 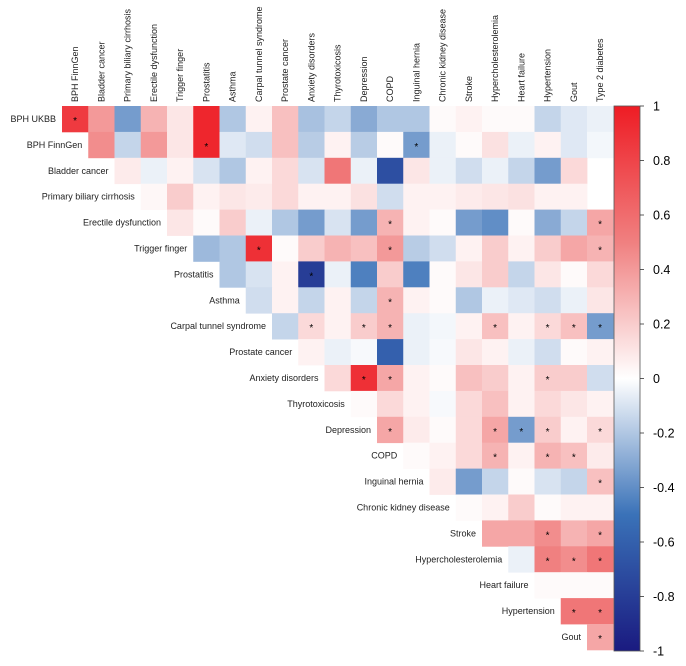 I want to click on colorbar-tick-label: -0.6, so click(x=664, y=543).